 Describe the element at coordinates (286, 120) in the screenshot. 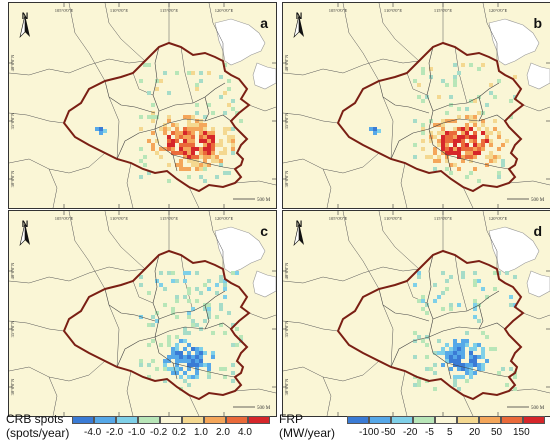

I see `lat-tick-label: 35°0'0"N` at that location.